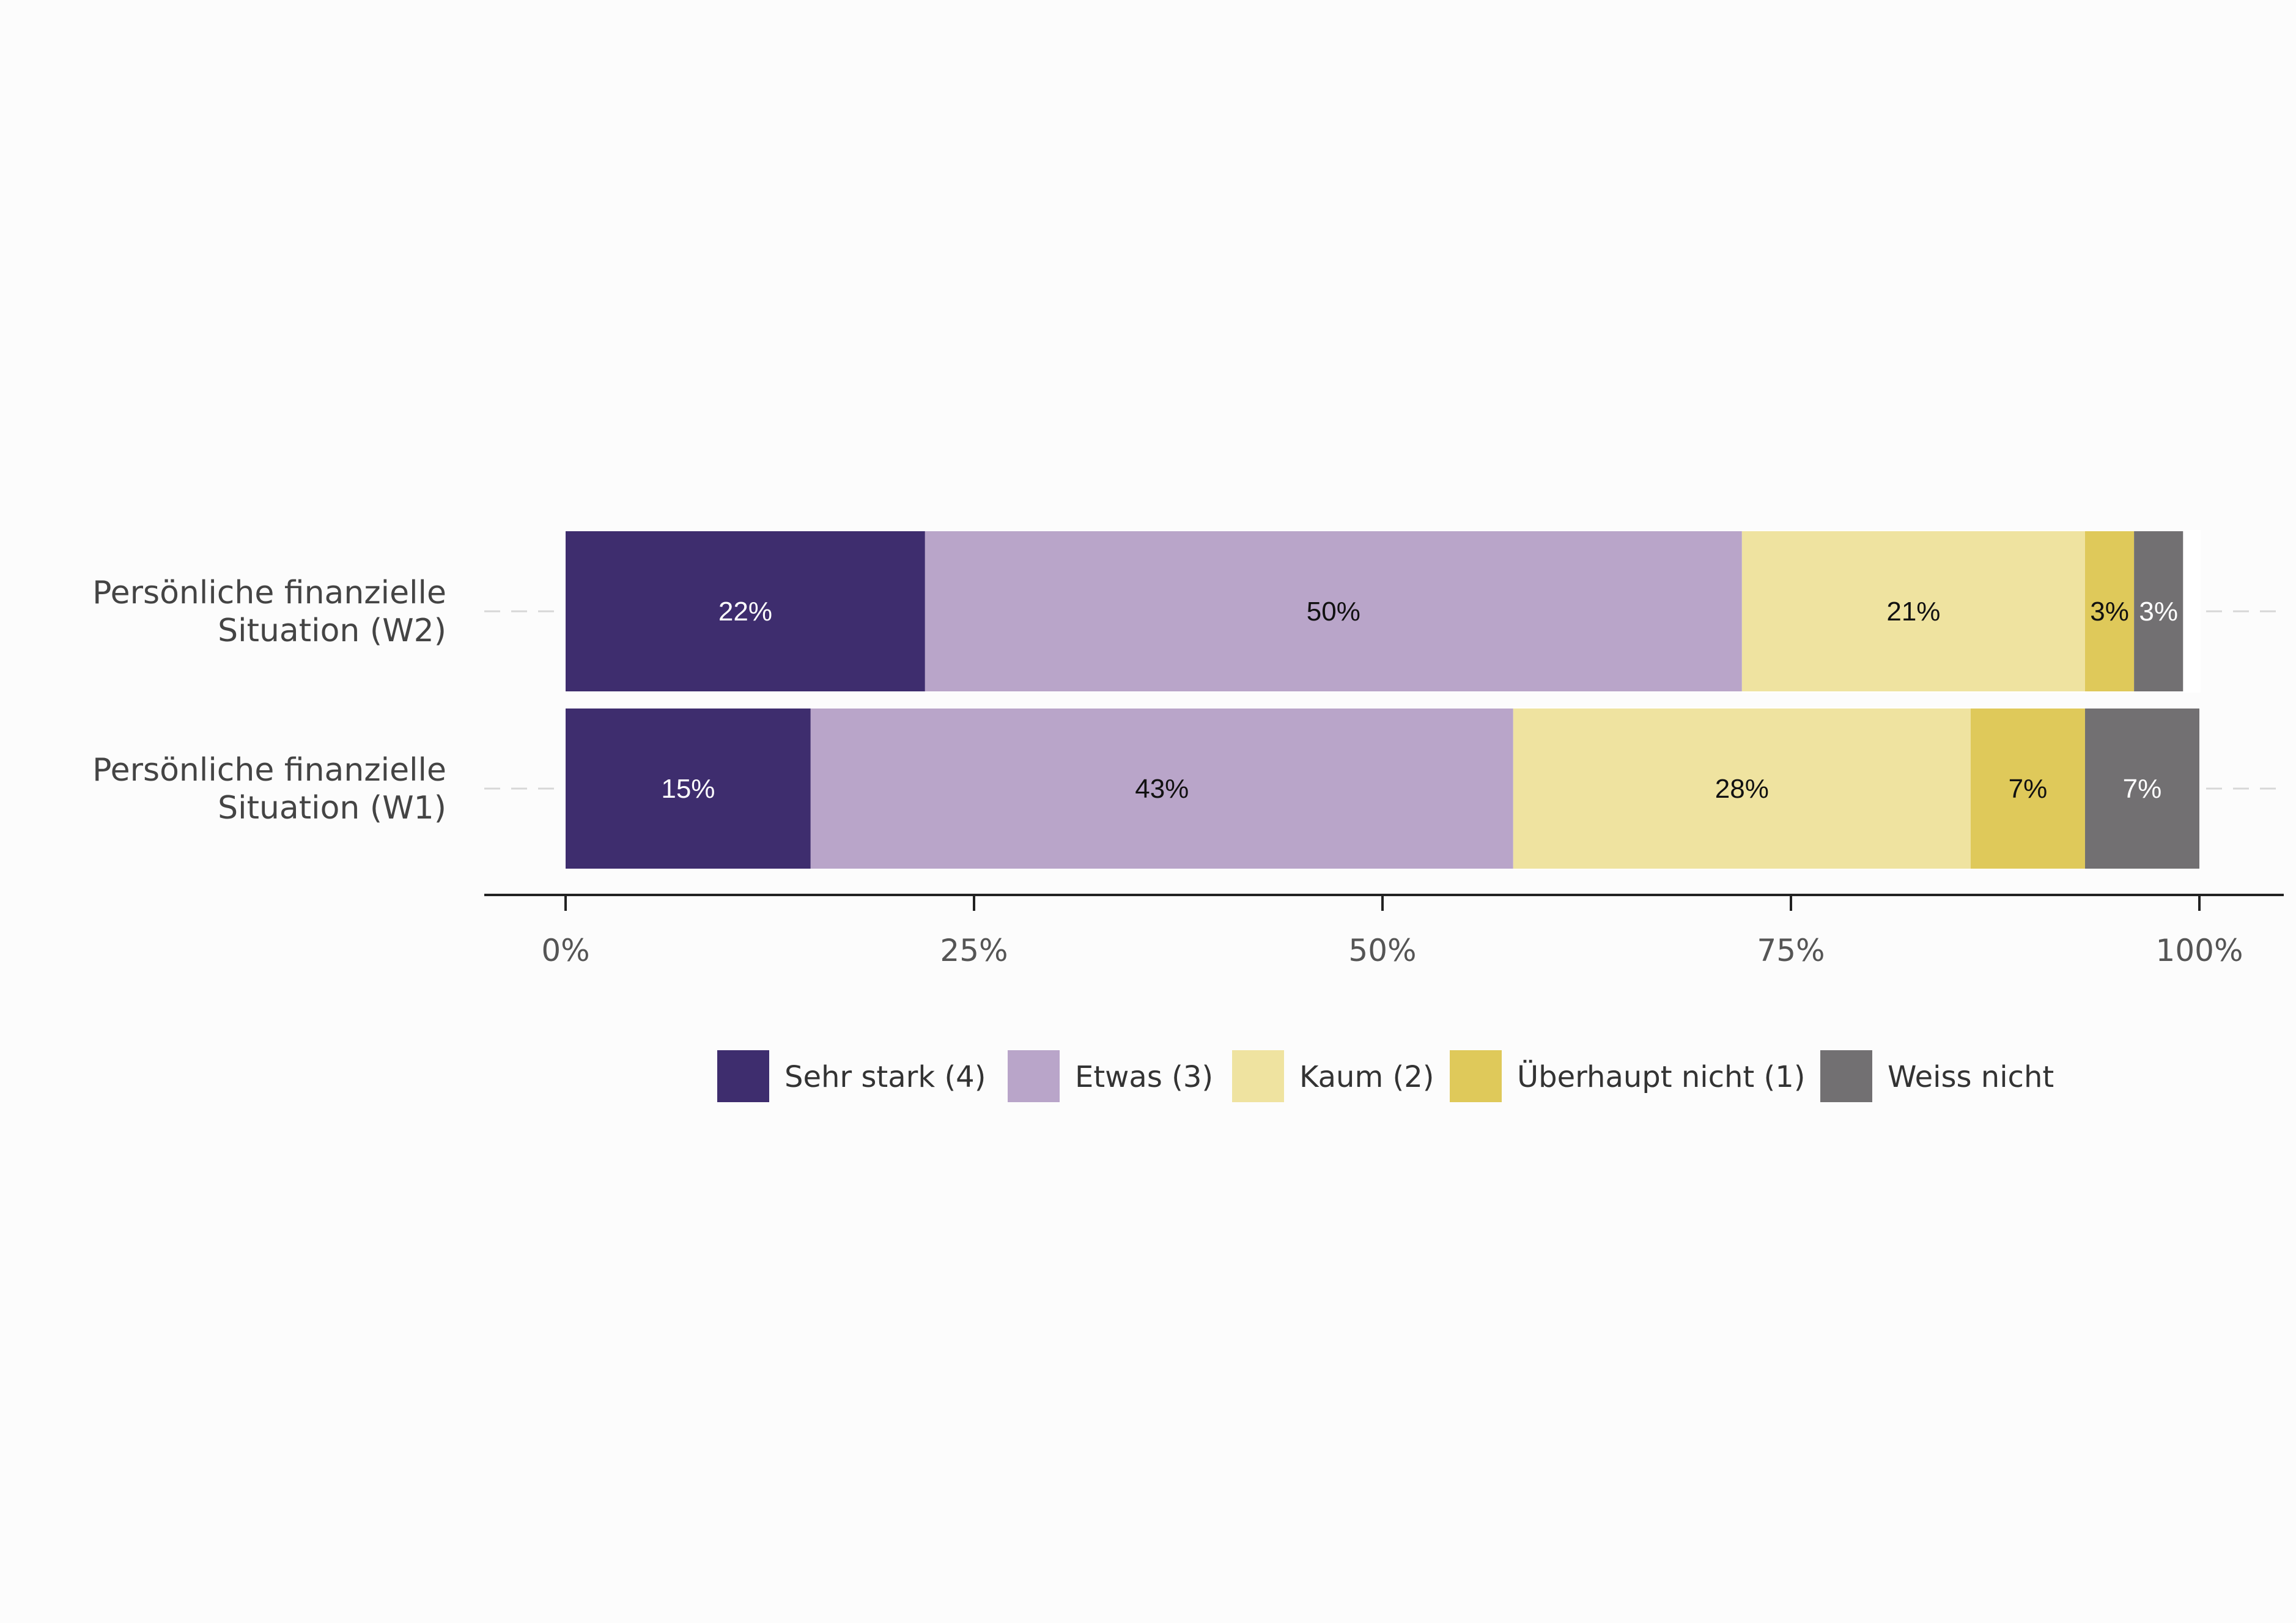  I want to click on bar-segments, so click(1383, 700).